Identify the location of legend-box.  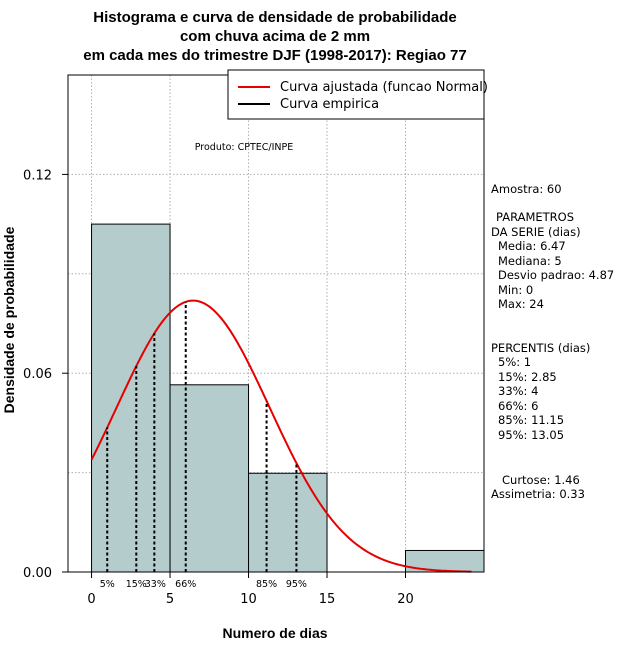
(356, 94).